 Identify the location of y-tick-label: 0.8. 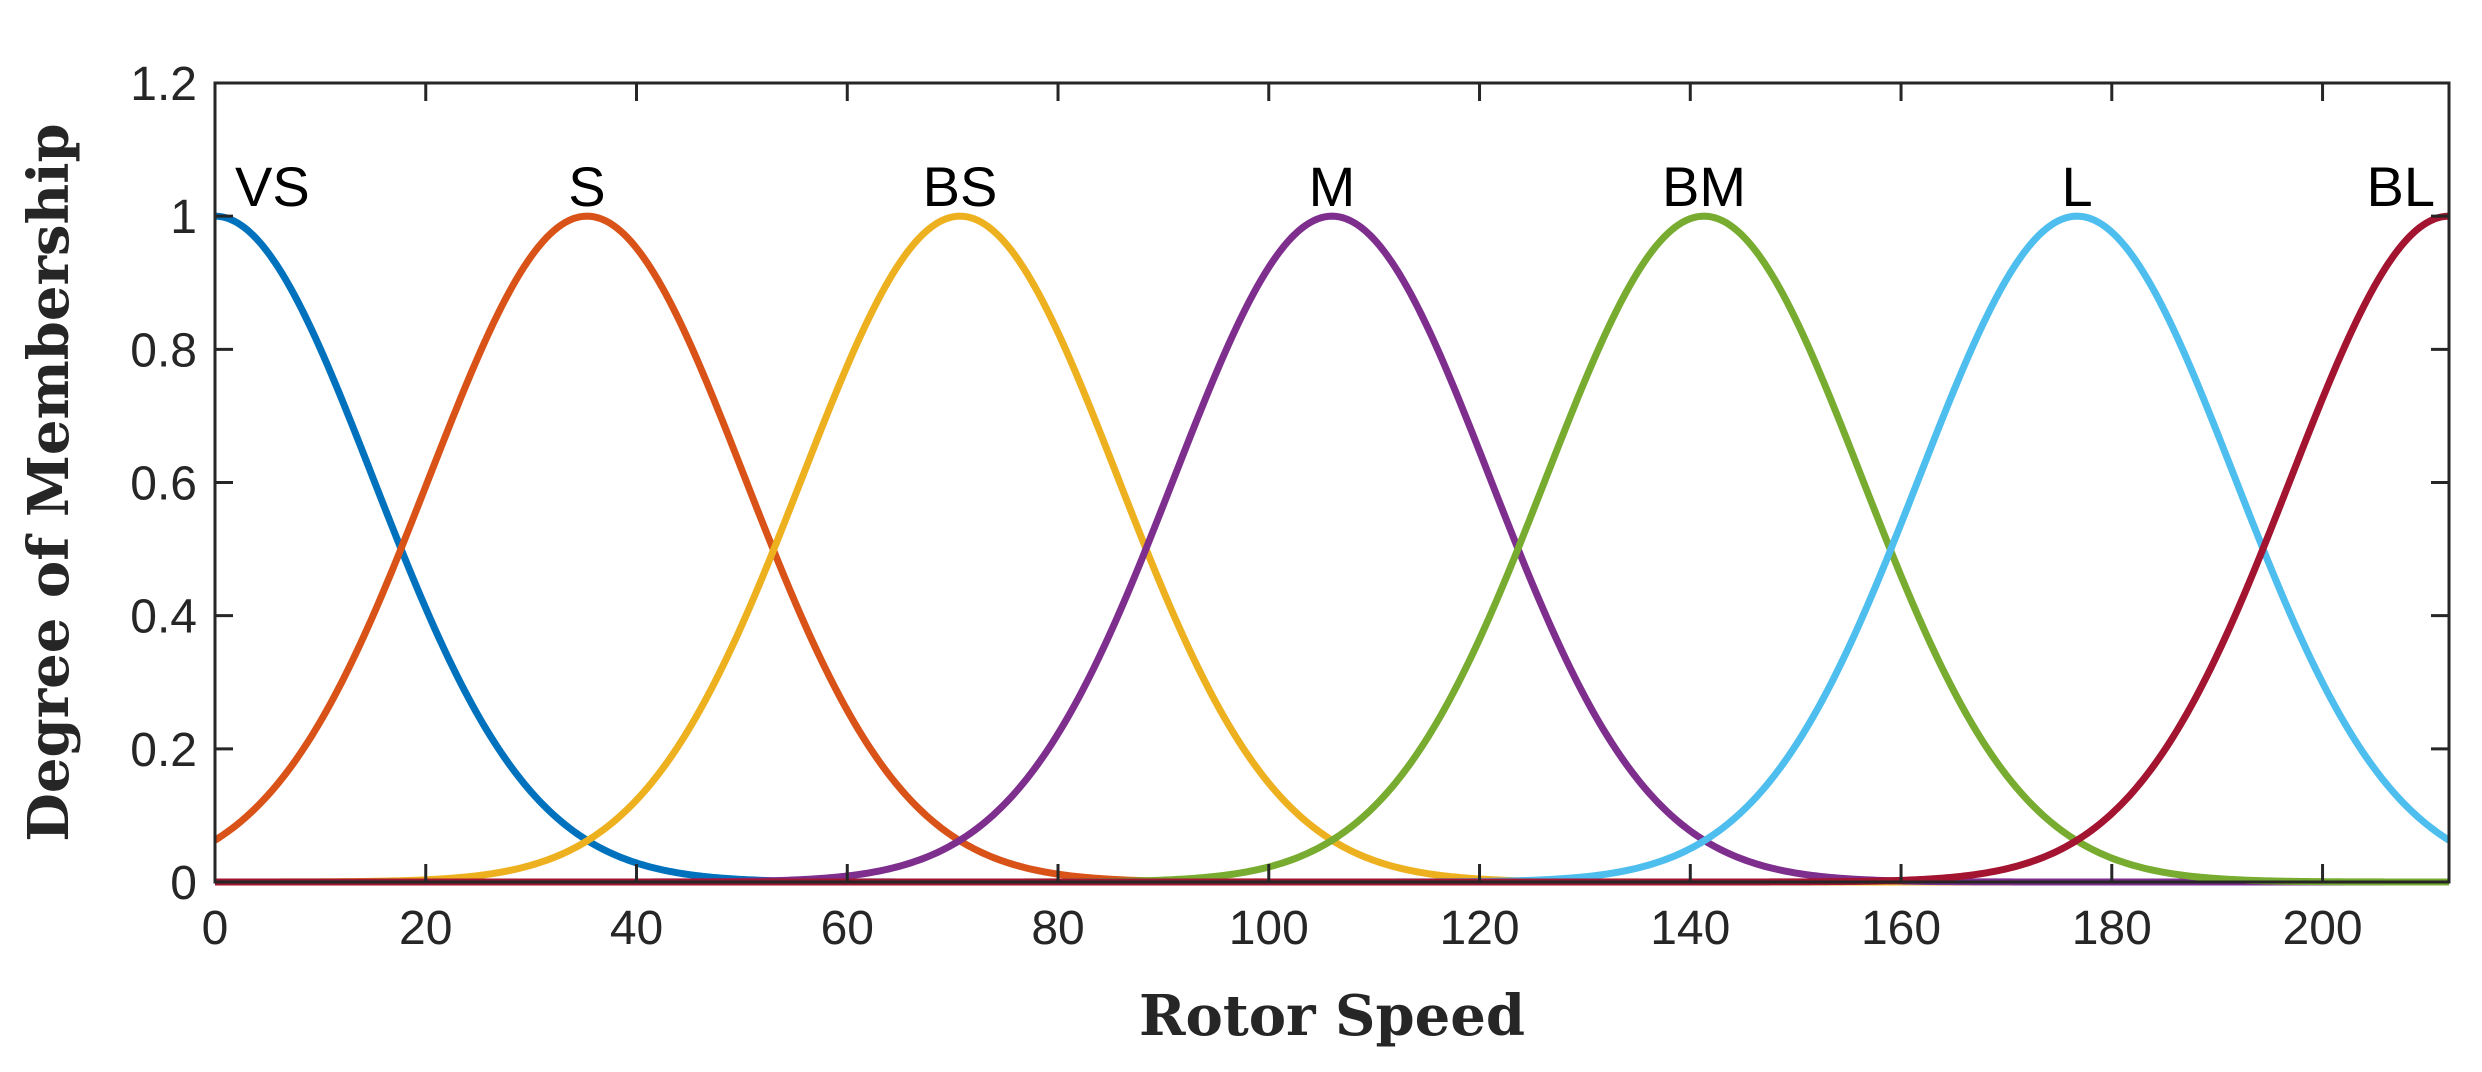
(163, 350).